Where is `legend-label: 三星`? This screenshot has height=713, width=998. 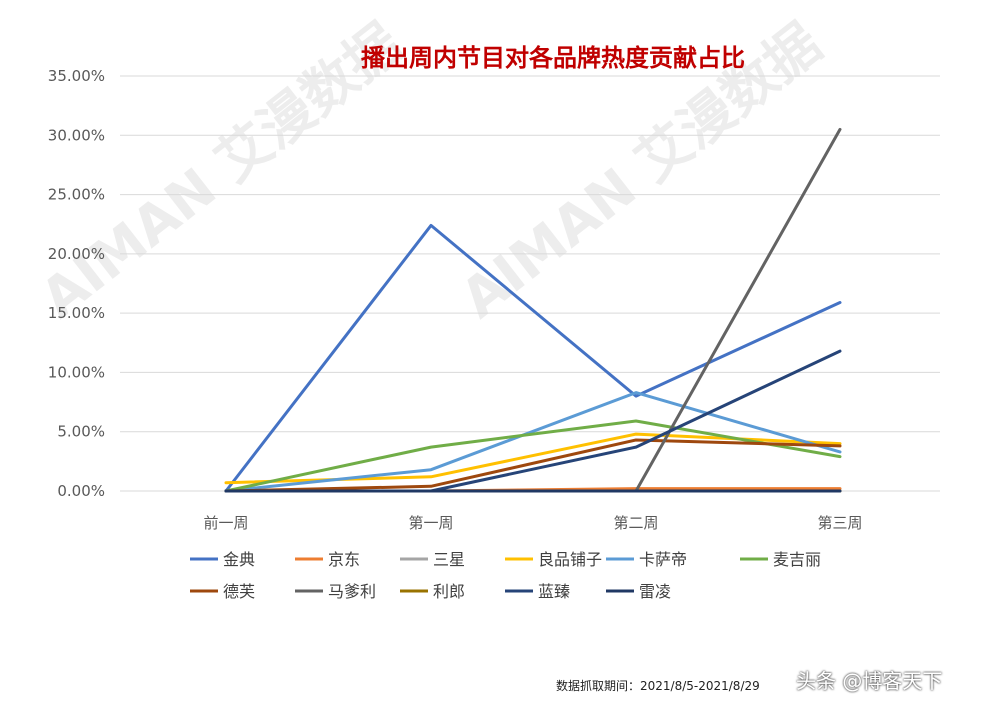
legend-label: 三星 is located at coordinates (449, 559).